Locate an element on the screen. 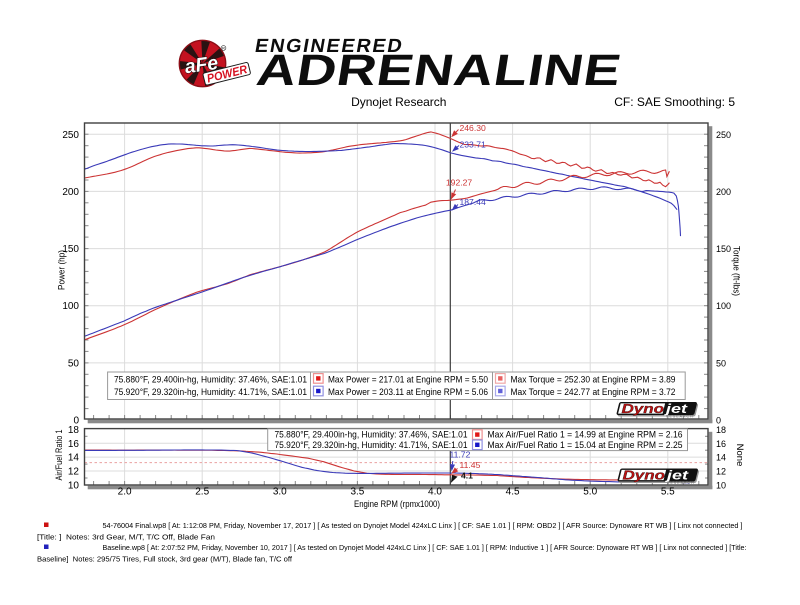 The image size is (800, 605). svg-text: 233.71 is located at coordinates (473, 145).